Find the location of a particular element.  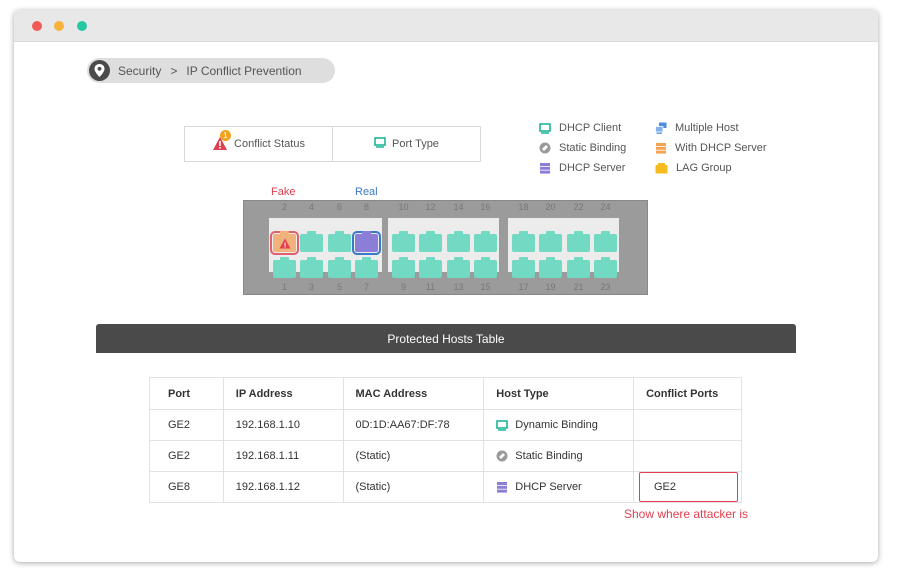

lag-group-icon is located at coordinates (661, 168).